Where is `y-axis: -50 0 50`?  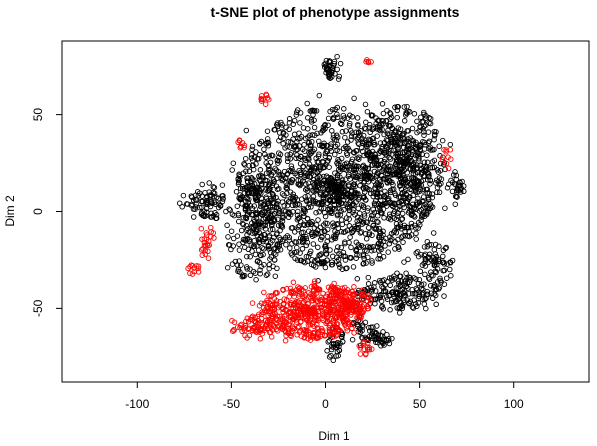
y-axis: -50 0 50 is located at coordinates (46, 212).